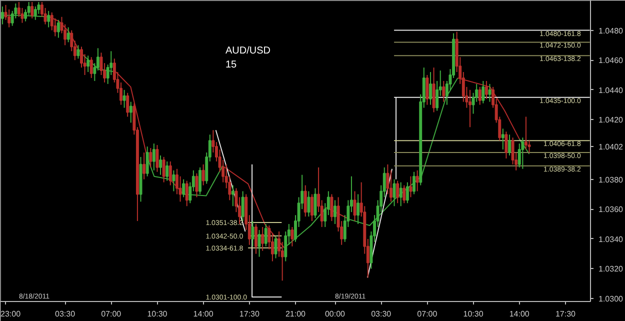  What do you see at coordinates (248, 51) in the screenshot?
I see `text: AUD/USD` at bounding box center [248, 51].